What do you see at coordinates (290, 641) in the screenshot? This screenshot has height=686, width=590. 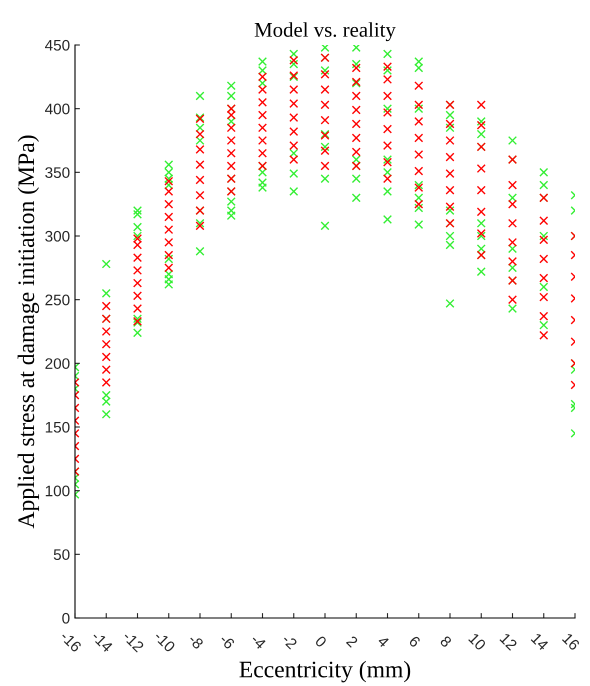 I see `x-tick-label: -2` at bounding box center [290, 641].